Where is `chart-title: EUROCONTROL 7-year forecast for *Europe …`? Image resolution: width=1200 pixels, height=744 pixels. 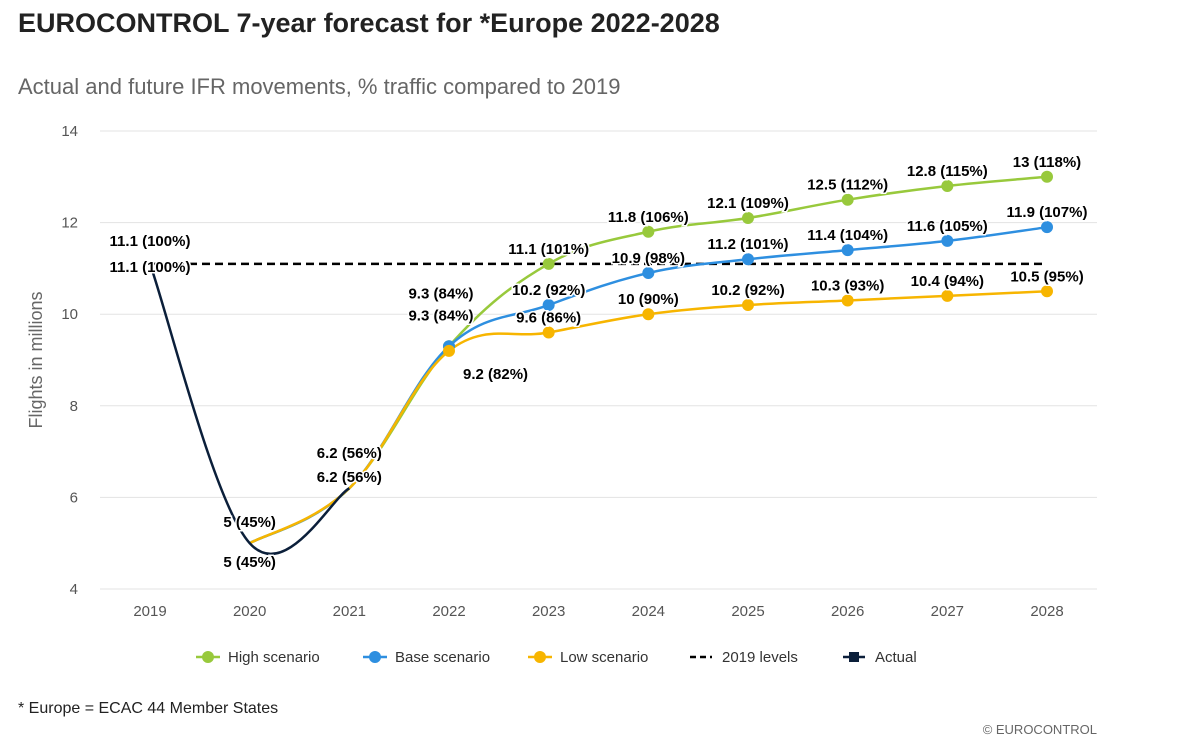 chart-title: EUROCONTROL 7-year forecast for *Europe … is located at coordinates (369, 23).